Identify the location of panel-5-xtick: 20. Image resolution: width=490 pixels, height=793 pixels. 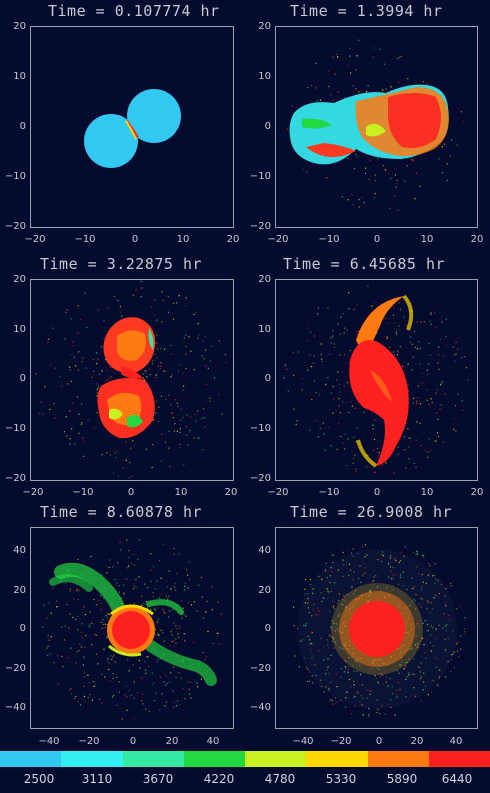
(172, 741).